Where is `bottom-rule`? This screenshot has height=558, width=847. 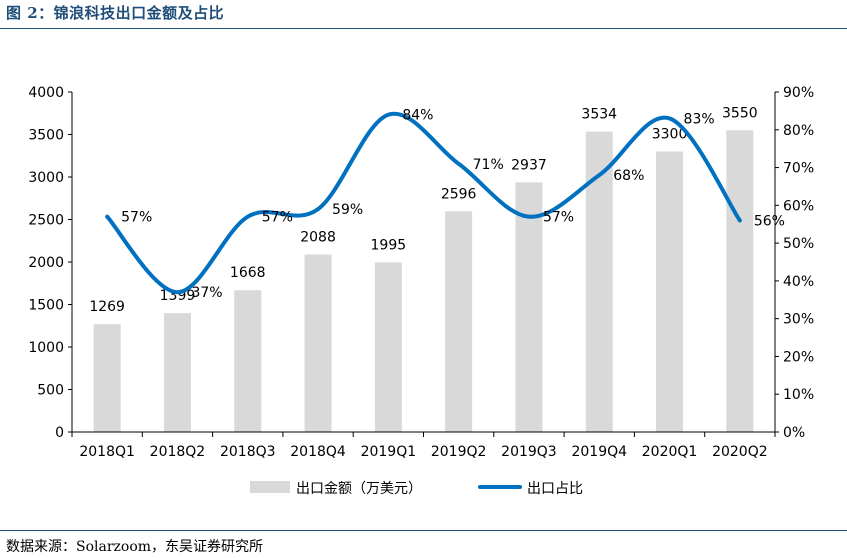
bottom-rule is located at coordinates (423, 530).